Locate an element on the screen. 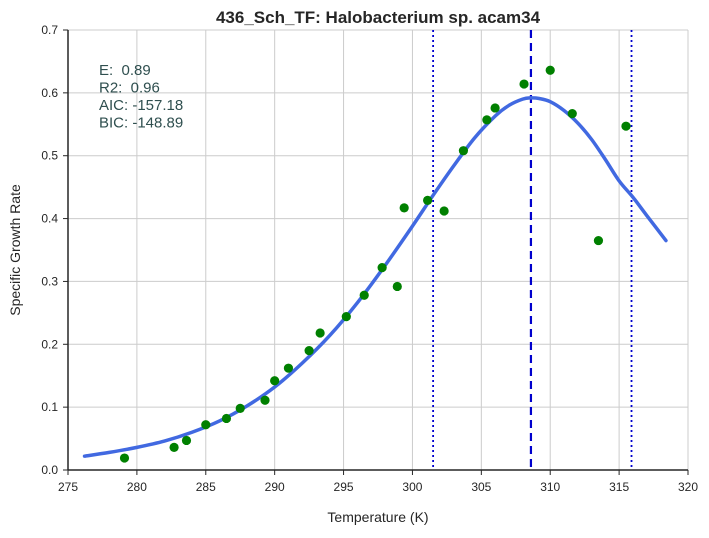  x-axis-label: Temperature (K) is located at coordinates (377, 517).